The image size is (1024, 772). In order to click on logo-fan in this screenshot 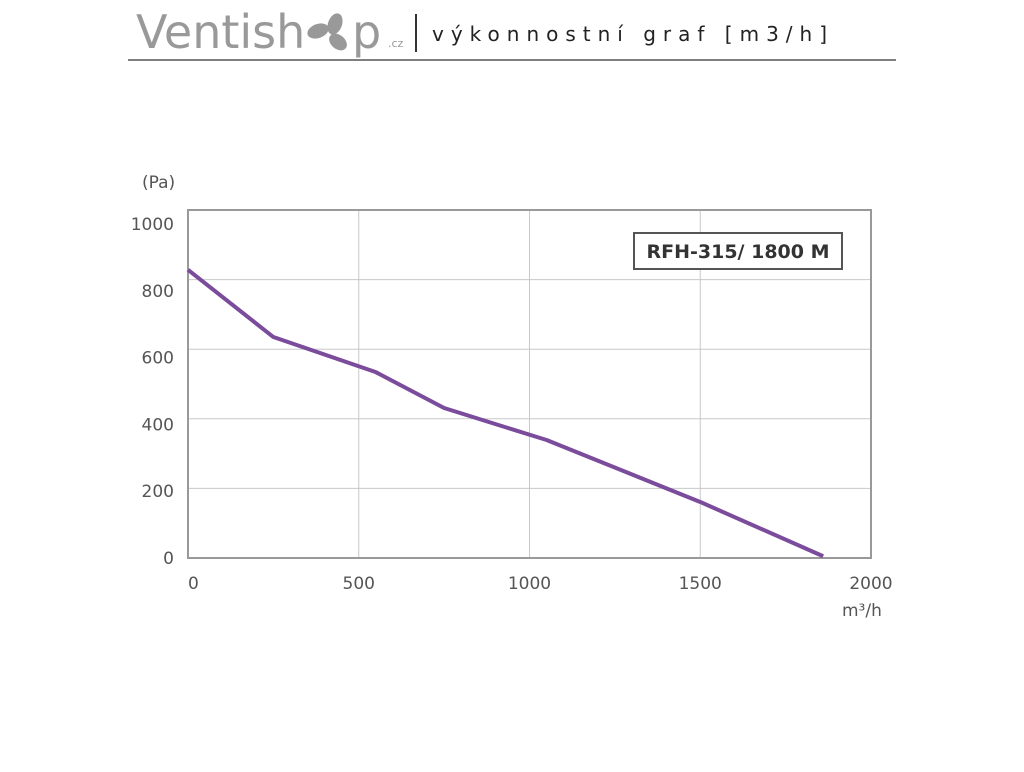, I will do `click(327, 32)`.